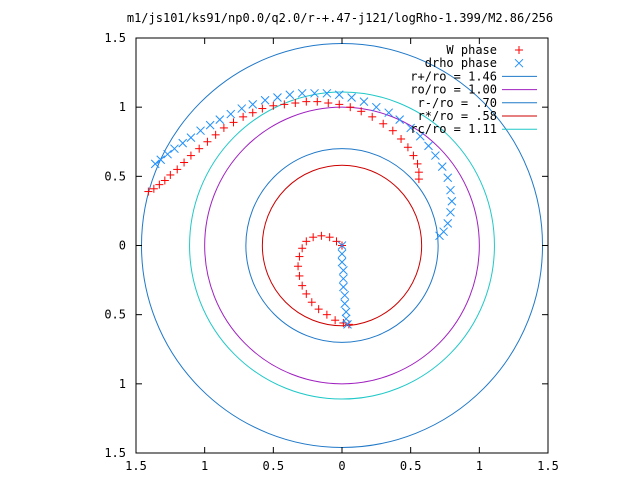  I want to click on y-tick-label: 1.5, so click(115, 38).